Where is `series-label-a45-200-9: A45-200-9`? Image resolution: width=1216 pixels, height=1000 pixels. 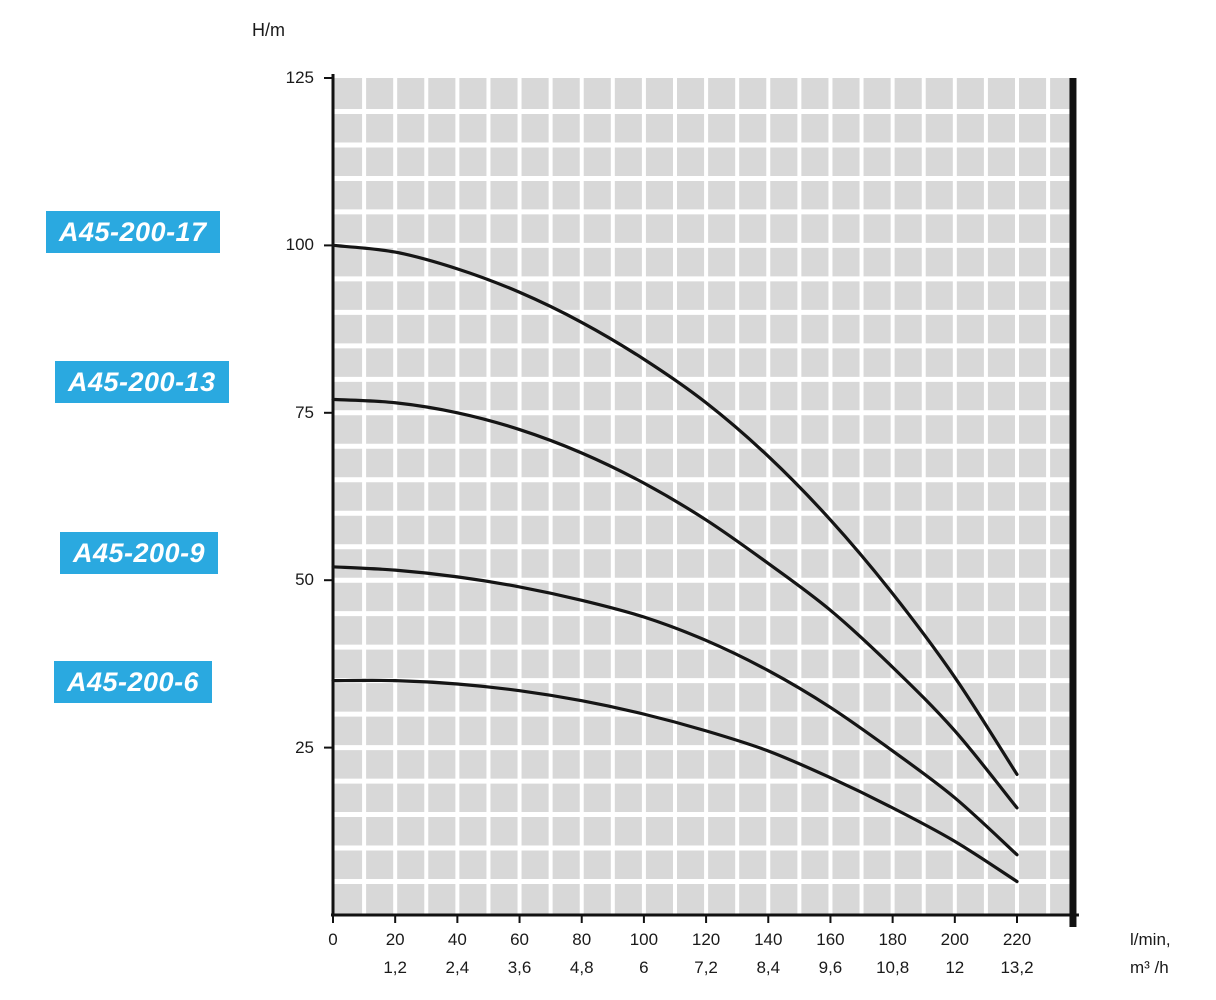
series-label-a45-200-9: A45-200-9 is located at coordinates (139, 553).